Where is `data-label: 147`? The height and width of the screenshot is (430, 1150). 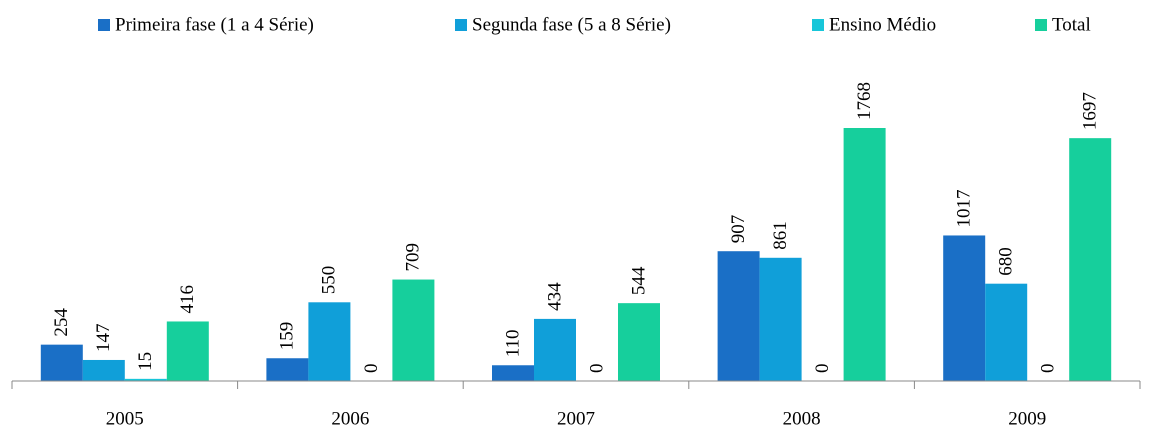
data-label: 147 is located at coordinates (103, 337).